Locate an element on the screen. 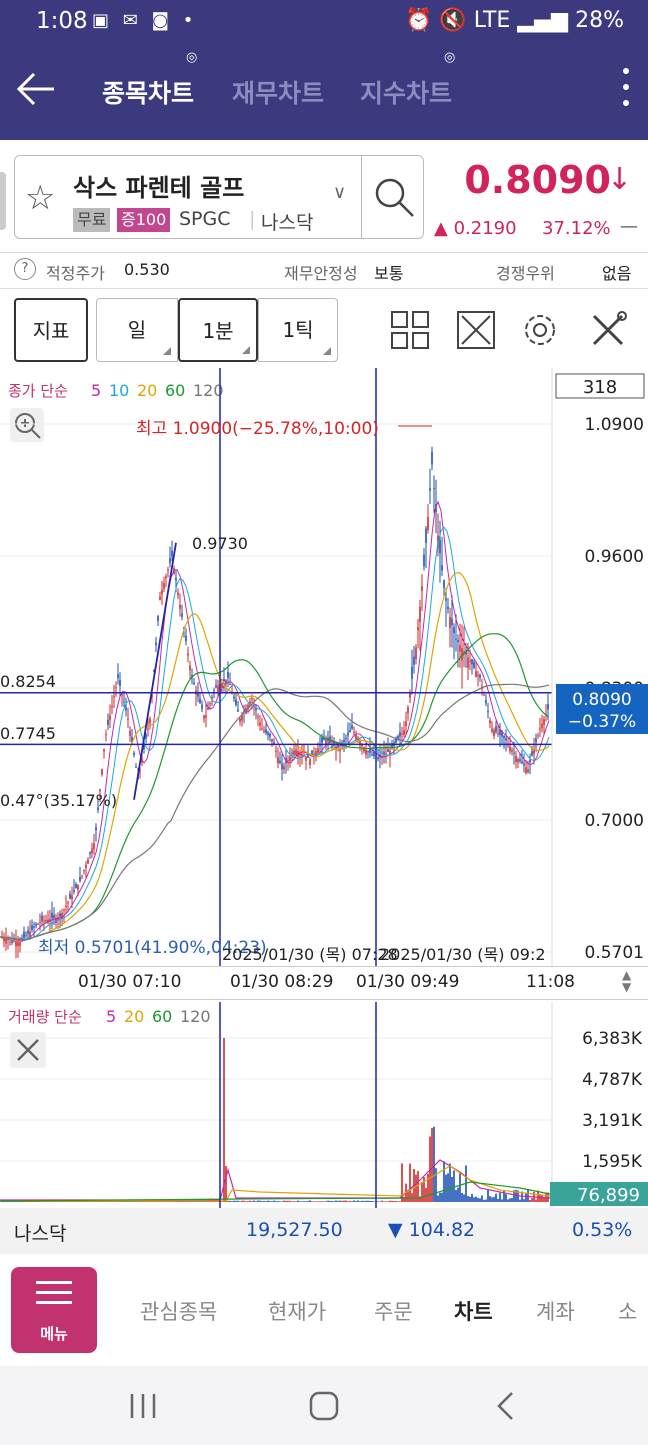 The height and width of the screenshot is (1445, 648). close-icon is located at coordinates (28, 1050).